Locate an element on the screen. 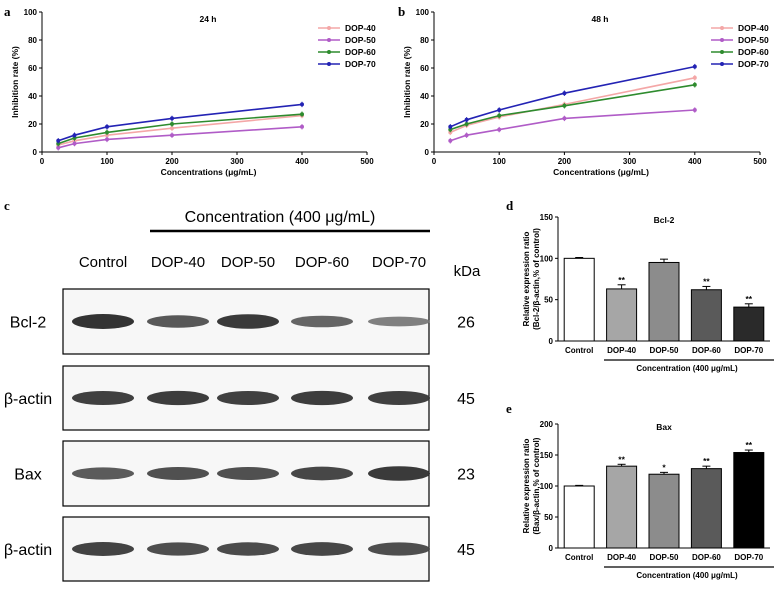 This screenshot has height=590, width=784. y-tick-label: 40 is located at coordinates (32, 96).